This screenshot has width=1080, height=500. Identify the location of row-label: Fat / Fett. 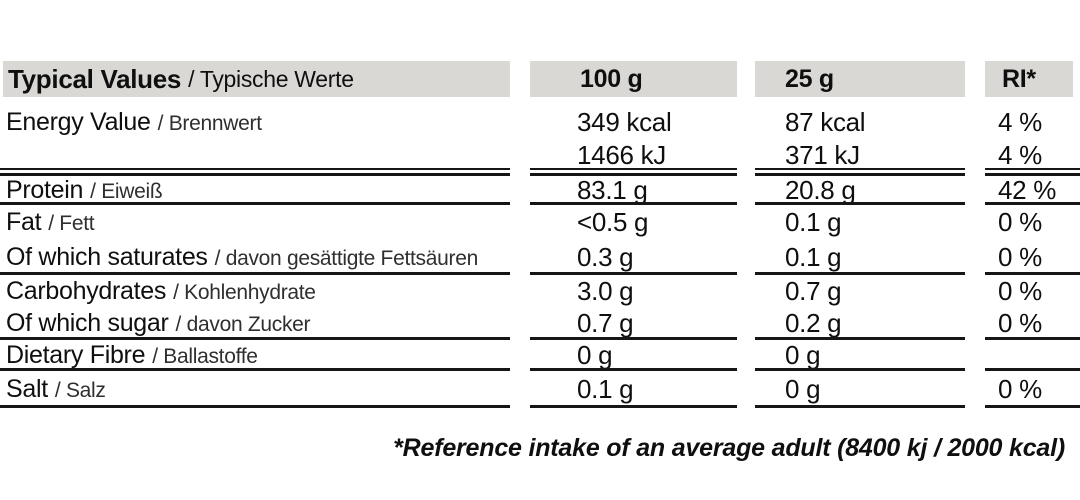
(258, 222).